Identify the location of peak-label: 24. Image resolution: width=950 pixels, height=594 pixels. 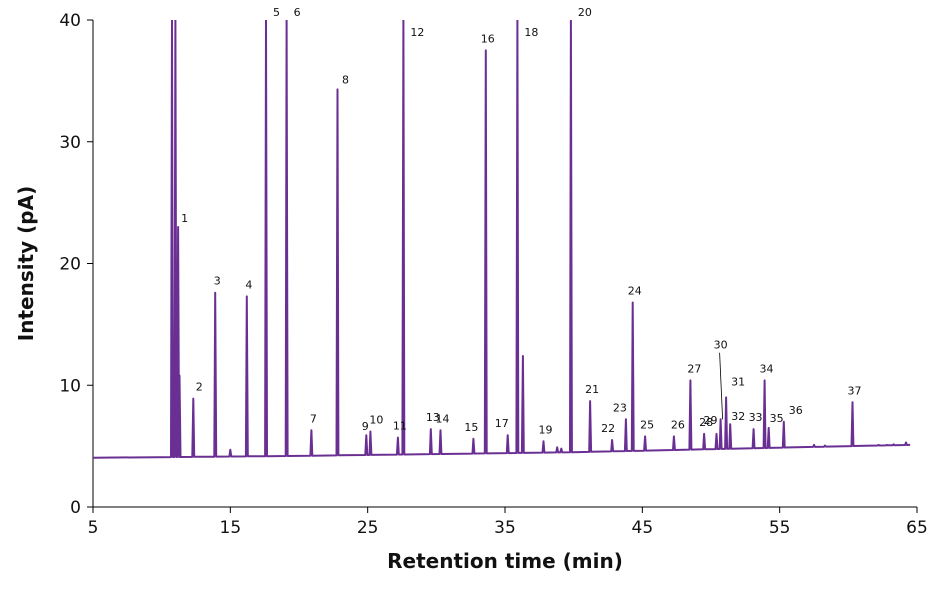
(635, 290).